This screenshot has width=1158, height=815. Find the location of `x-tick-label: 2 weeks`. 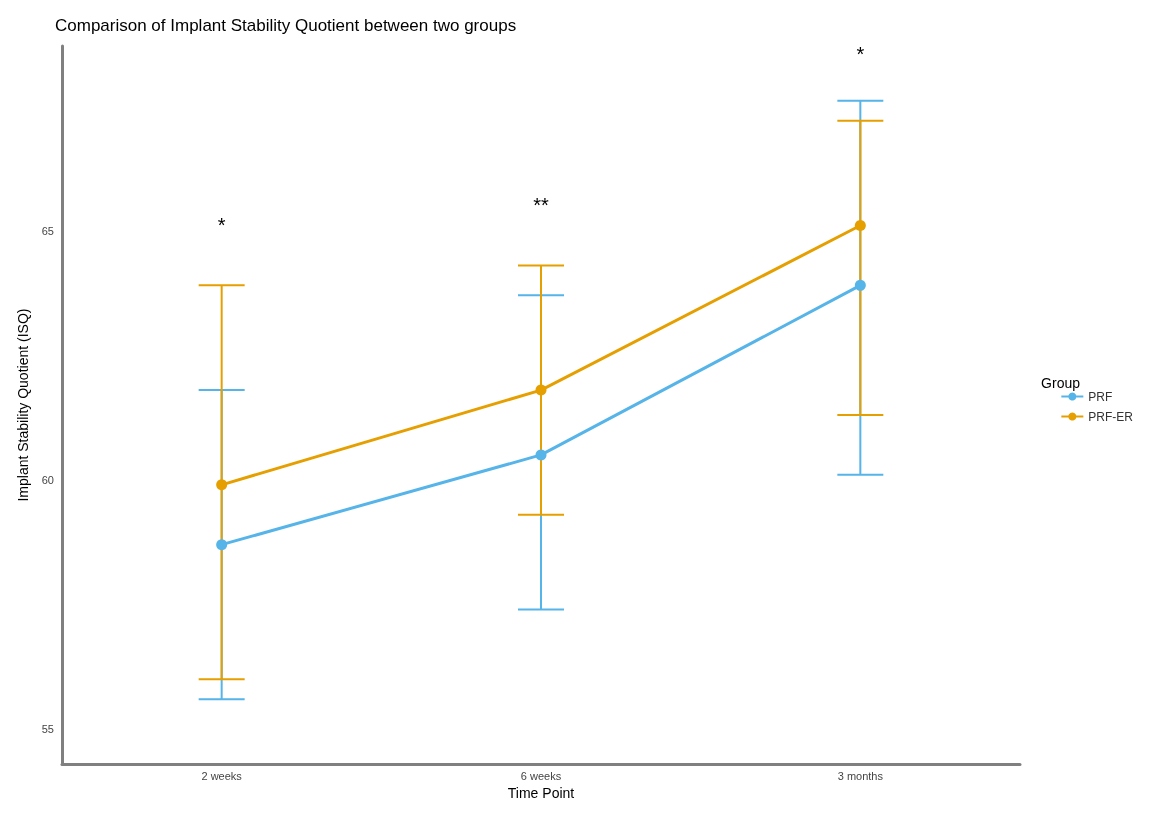

x-tick-label: 2 weeks is located at coordinates (222, 775).